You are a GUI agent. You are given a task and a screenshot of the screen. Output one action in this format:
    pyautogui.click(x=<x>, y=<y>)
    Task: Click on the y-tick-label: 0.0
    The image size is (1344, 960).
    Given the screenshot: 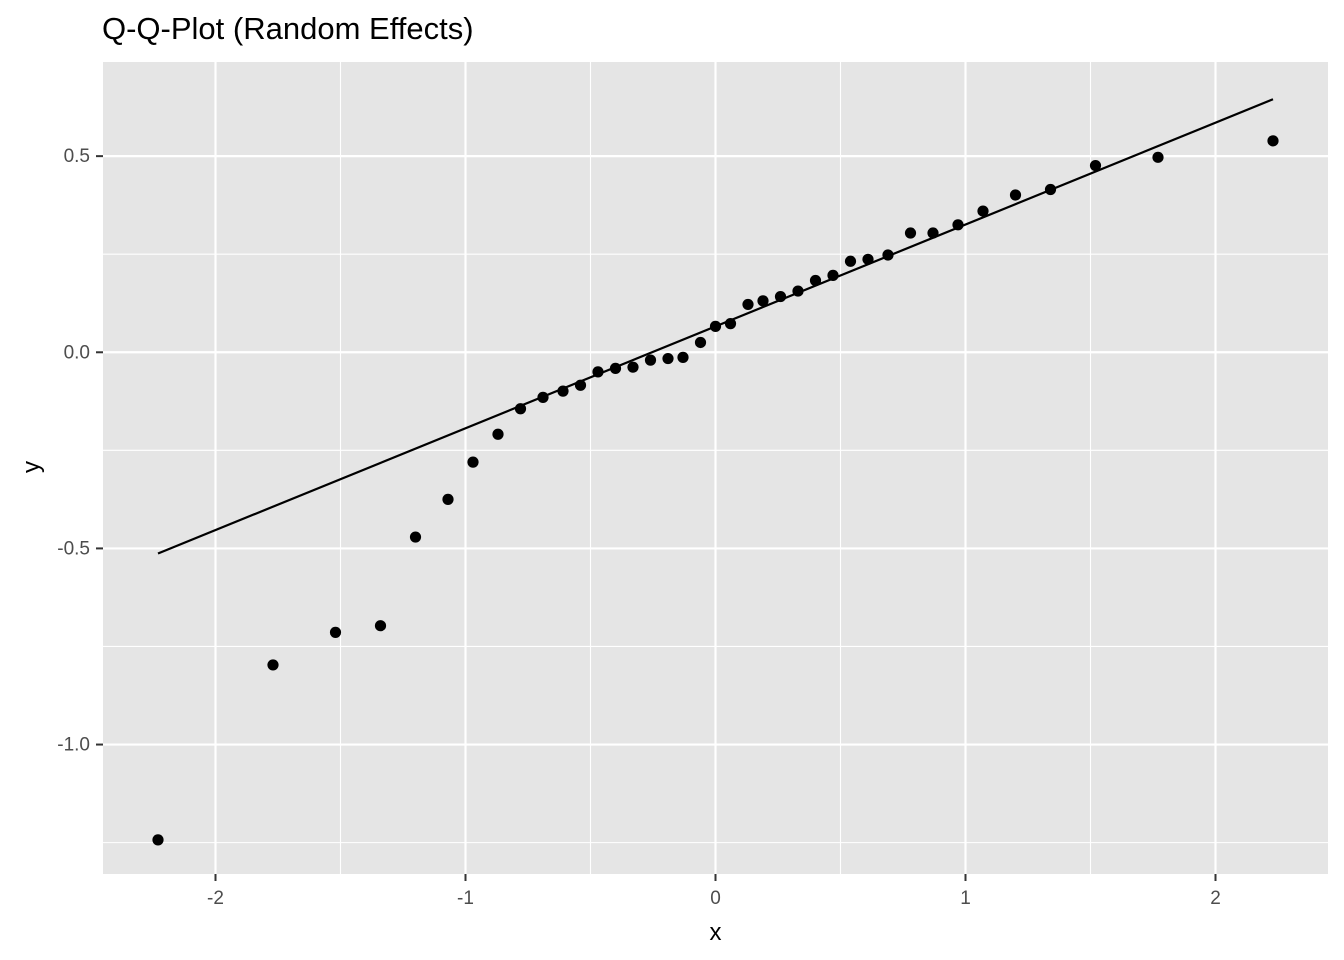 What is the action you would take?
    pyautogui.click(x=77, y=352)
    